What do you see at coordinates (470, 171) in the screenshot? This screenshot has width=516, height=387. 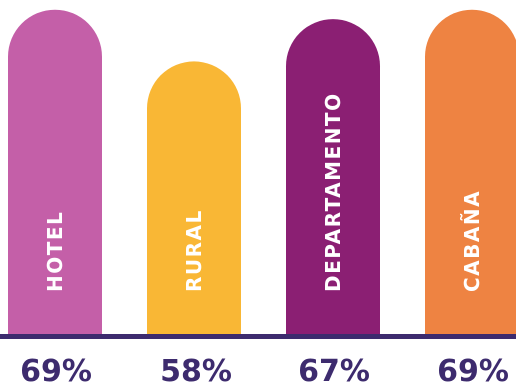 I see `bar-cabaña` at bounding box center [470, 171].